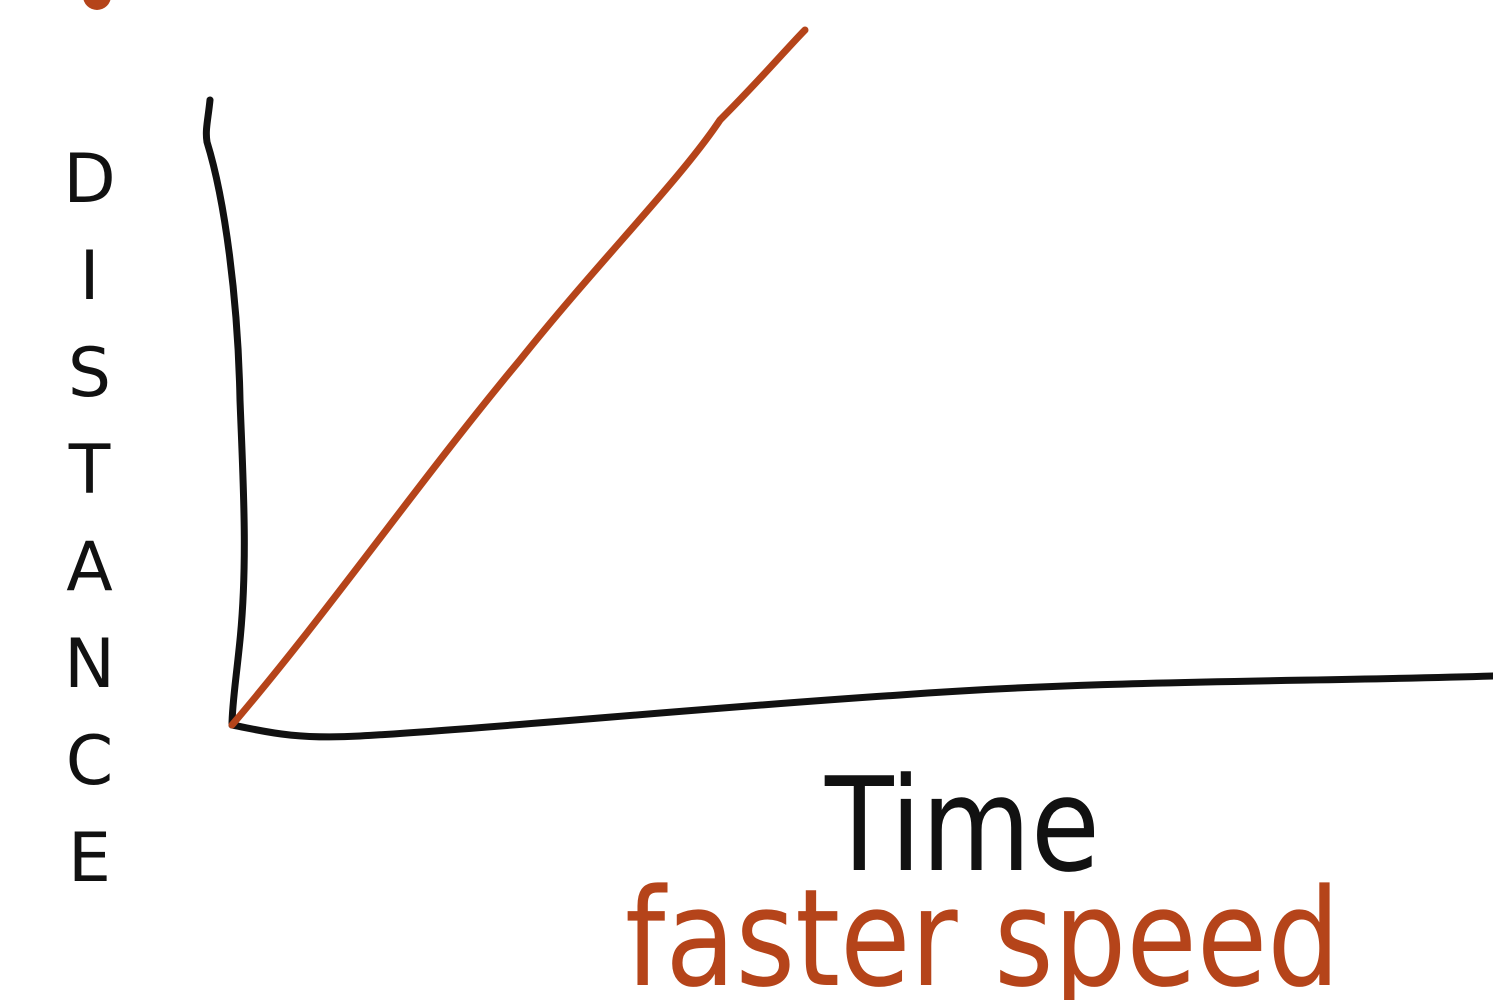 The image size is (1493, 1000). Describe the element at coordinates (89, 528) in the screenshot. I see `y-axis-label: DISTANCE` at that location.